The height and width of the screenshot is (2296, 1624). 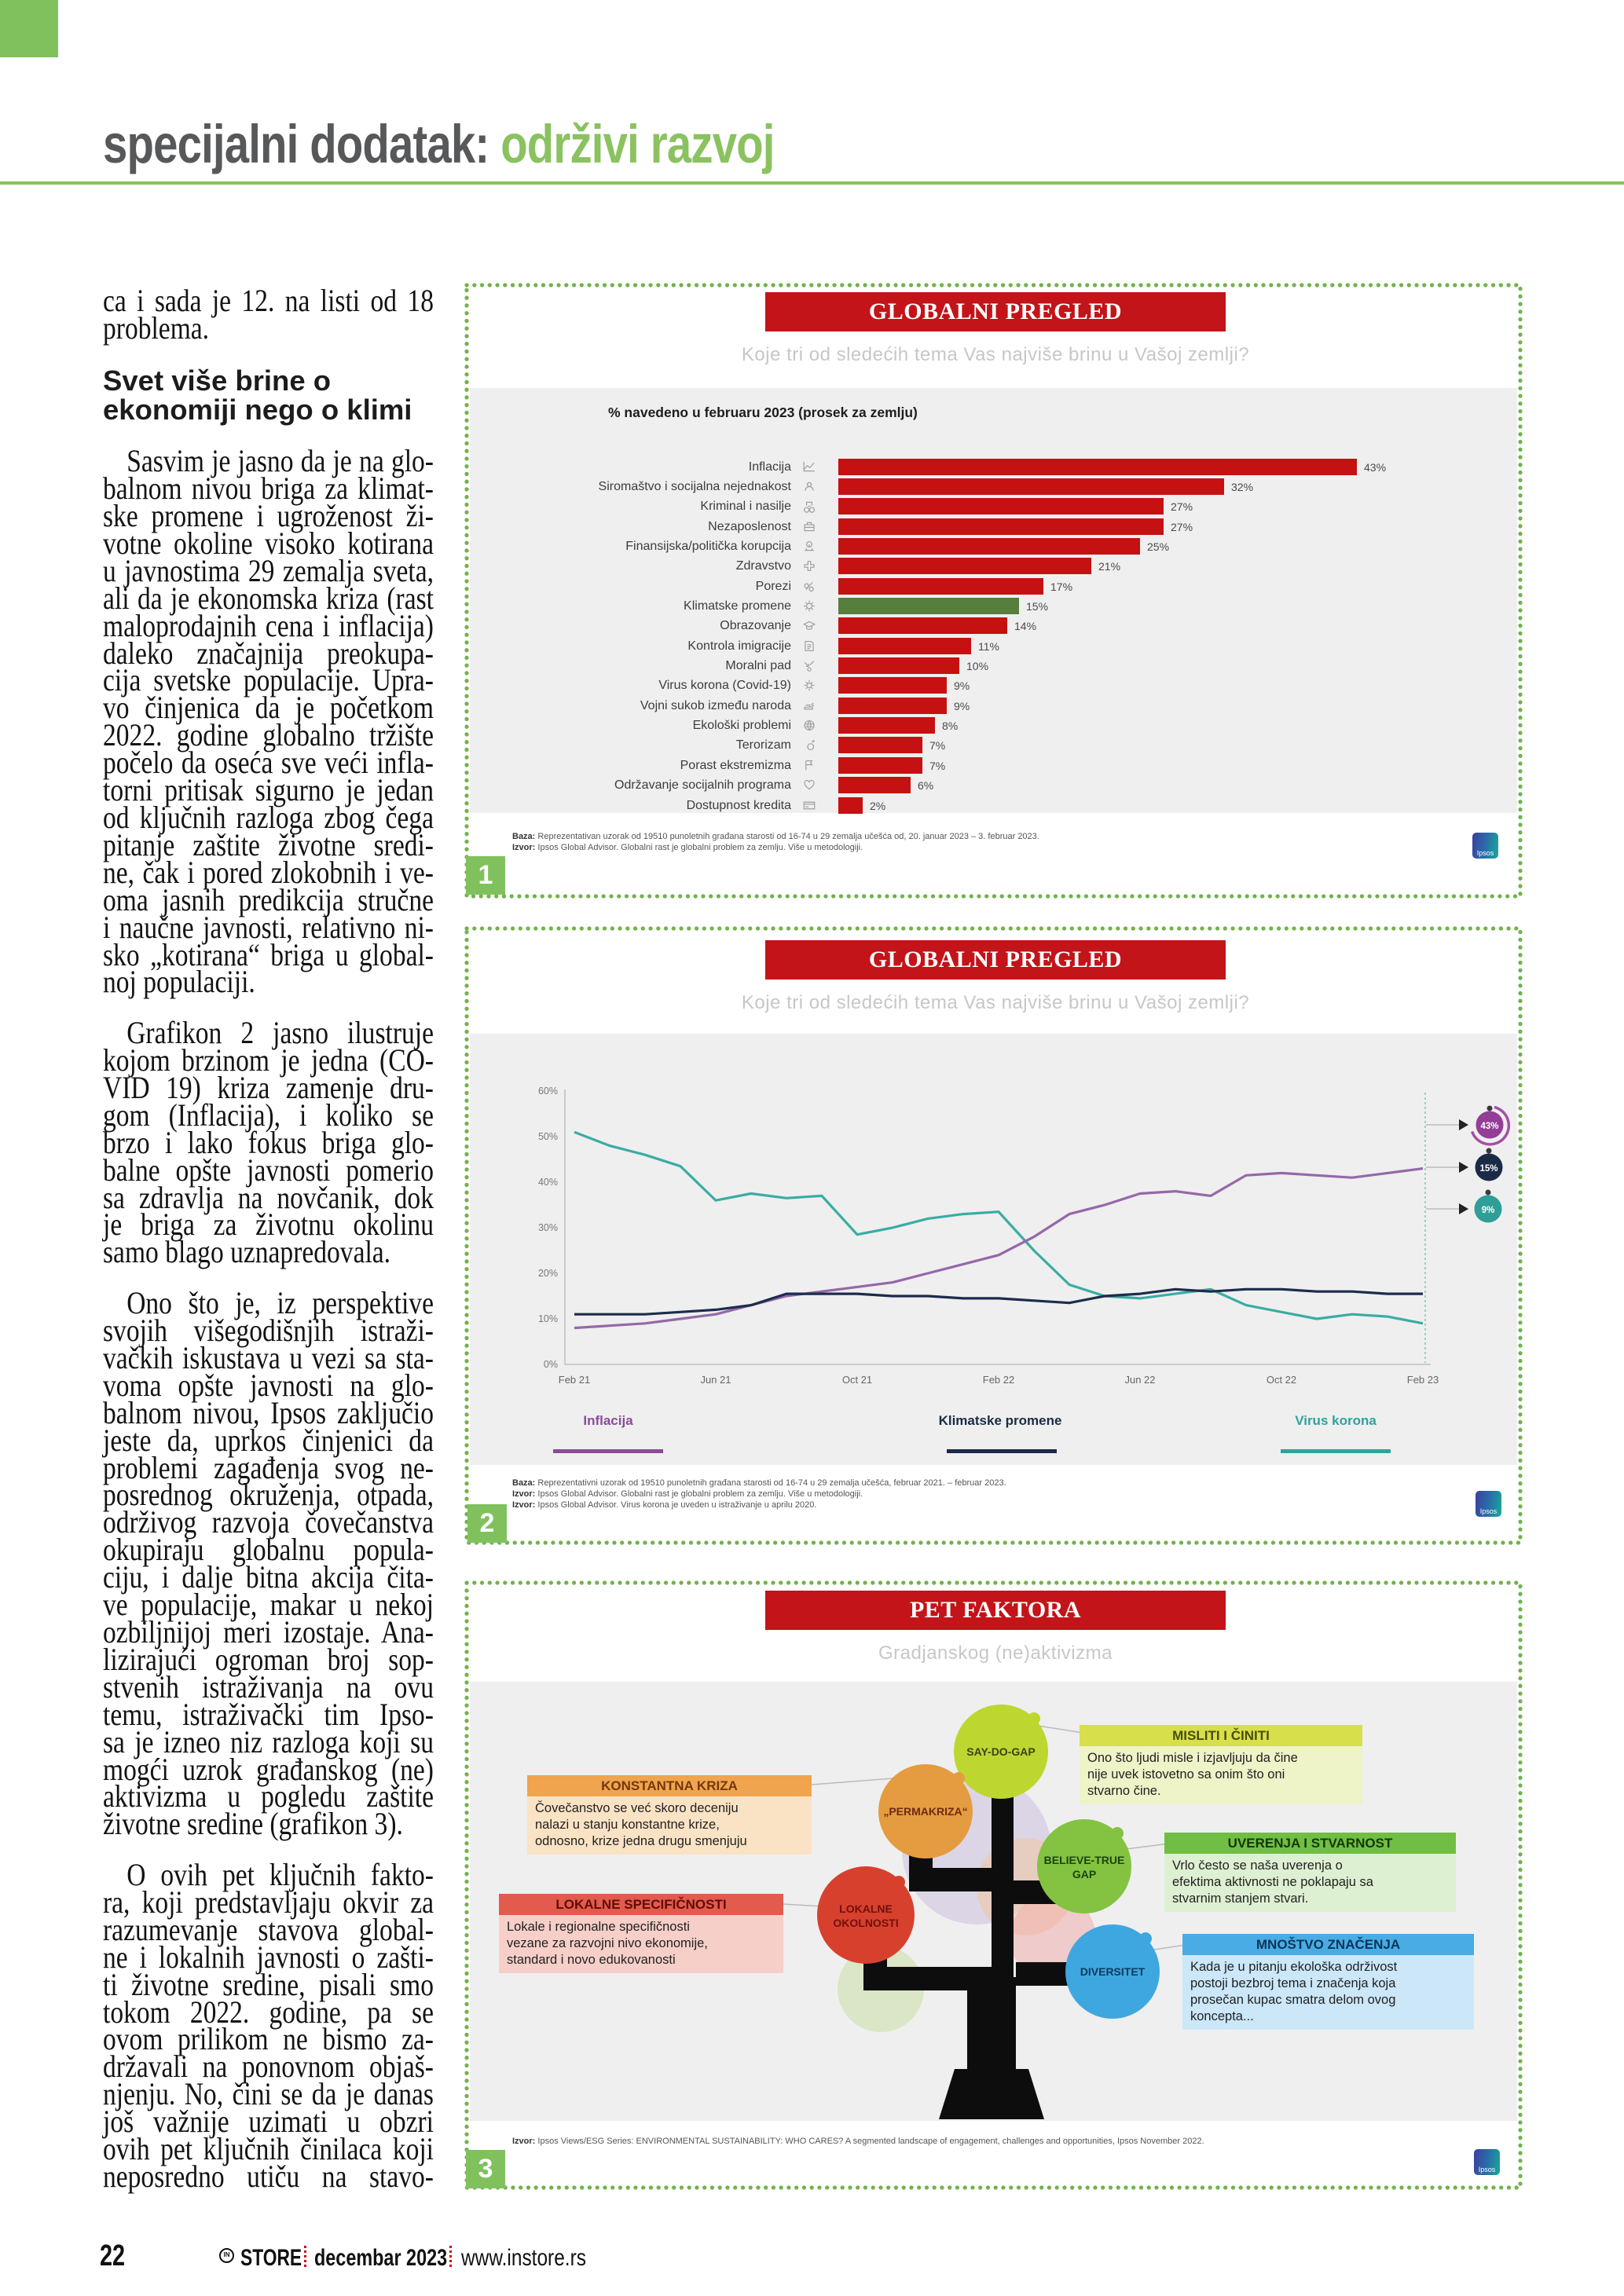 What do you see at coordinates (866, 1923) in the screenshot?
I see `svg-text: OKOLNOSTI` at bounding box center [866, 1923].